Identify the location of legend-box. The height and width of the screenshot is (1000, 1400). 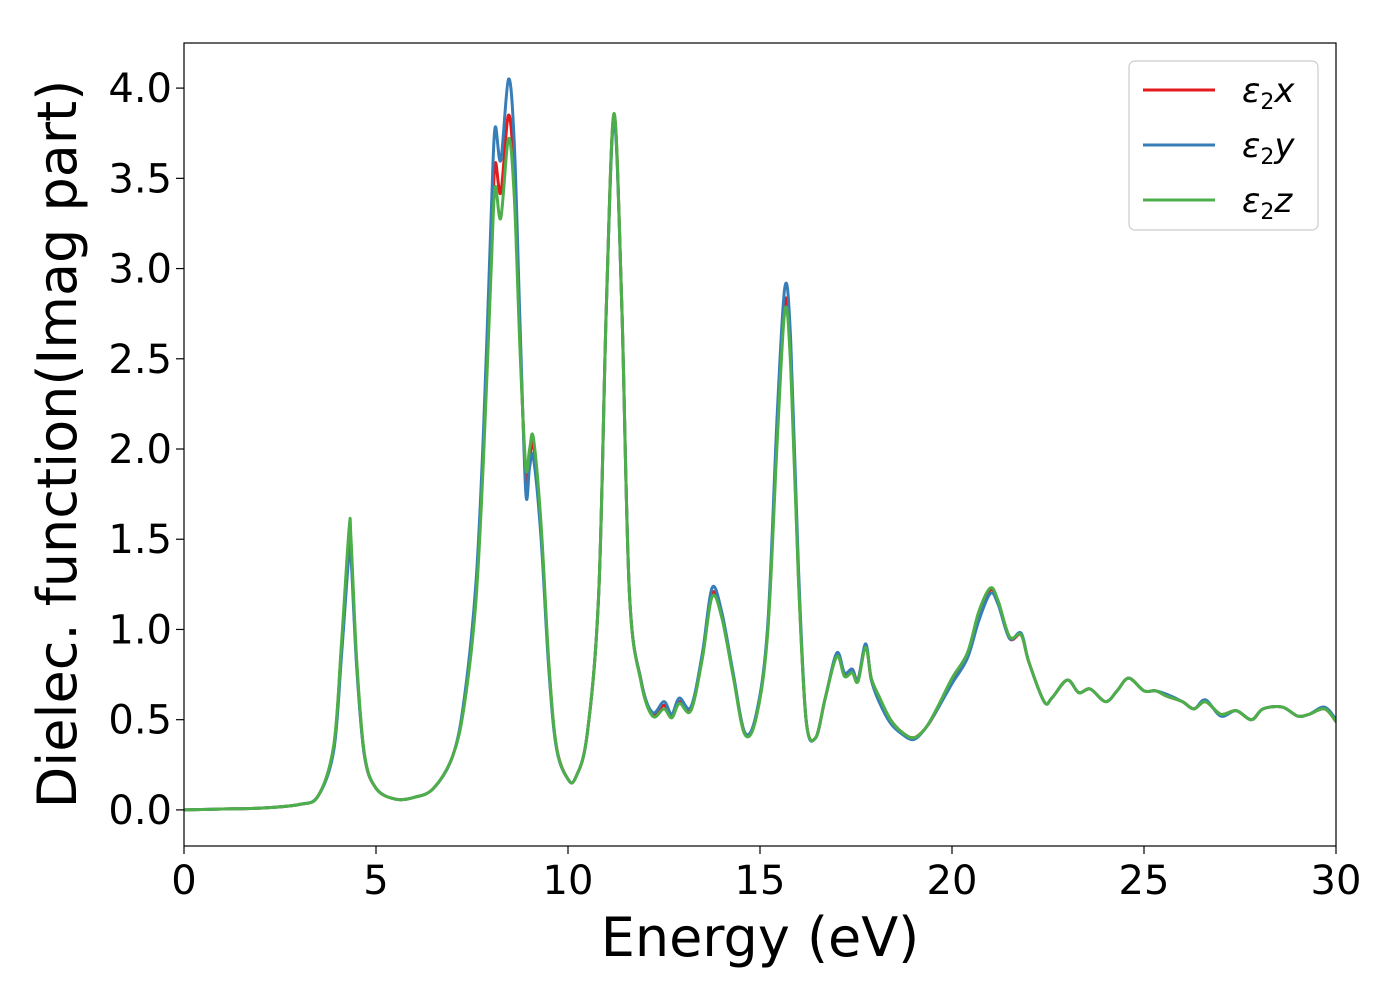
(1223, 145).